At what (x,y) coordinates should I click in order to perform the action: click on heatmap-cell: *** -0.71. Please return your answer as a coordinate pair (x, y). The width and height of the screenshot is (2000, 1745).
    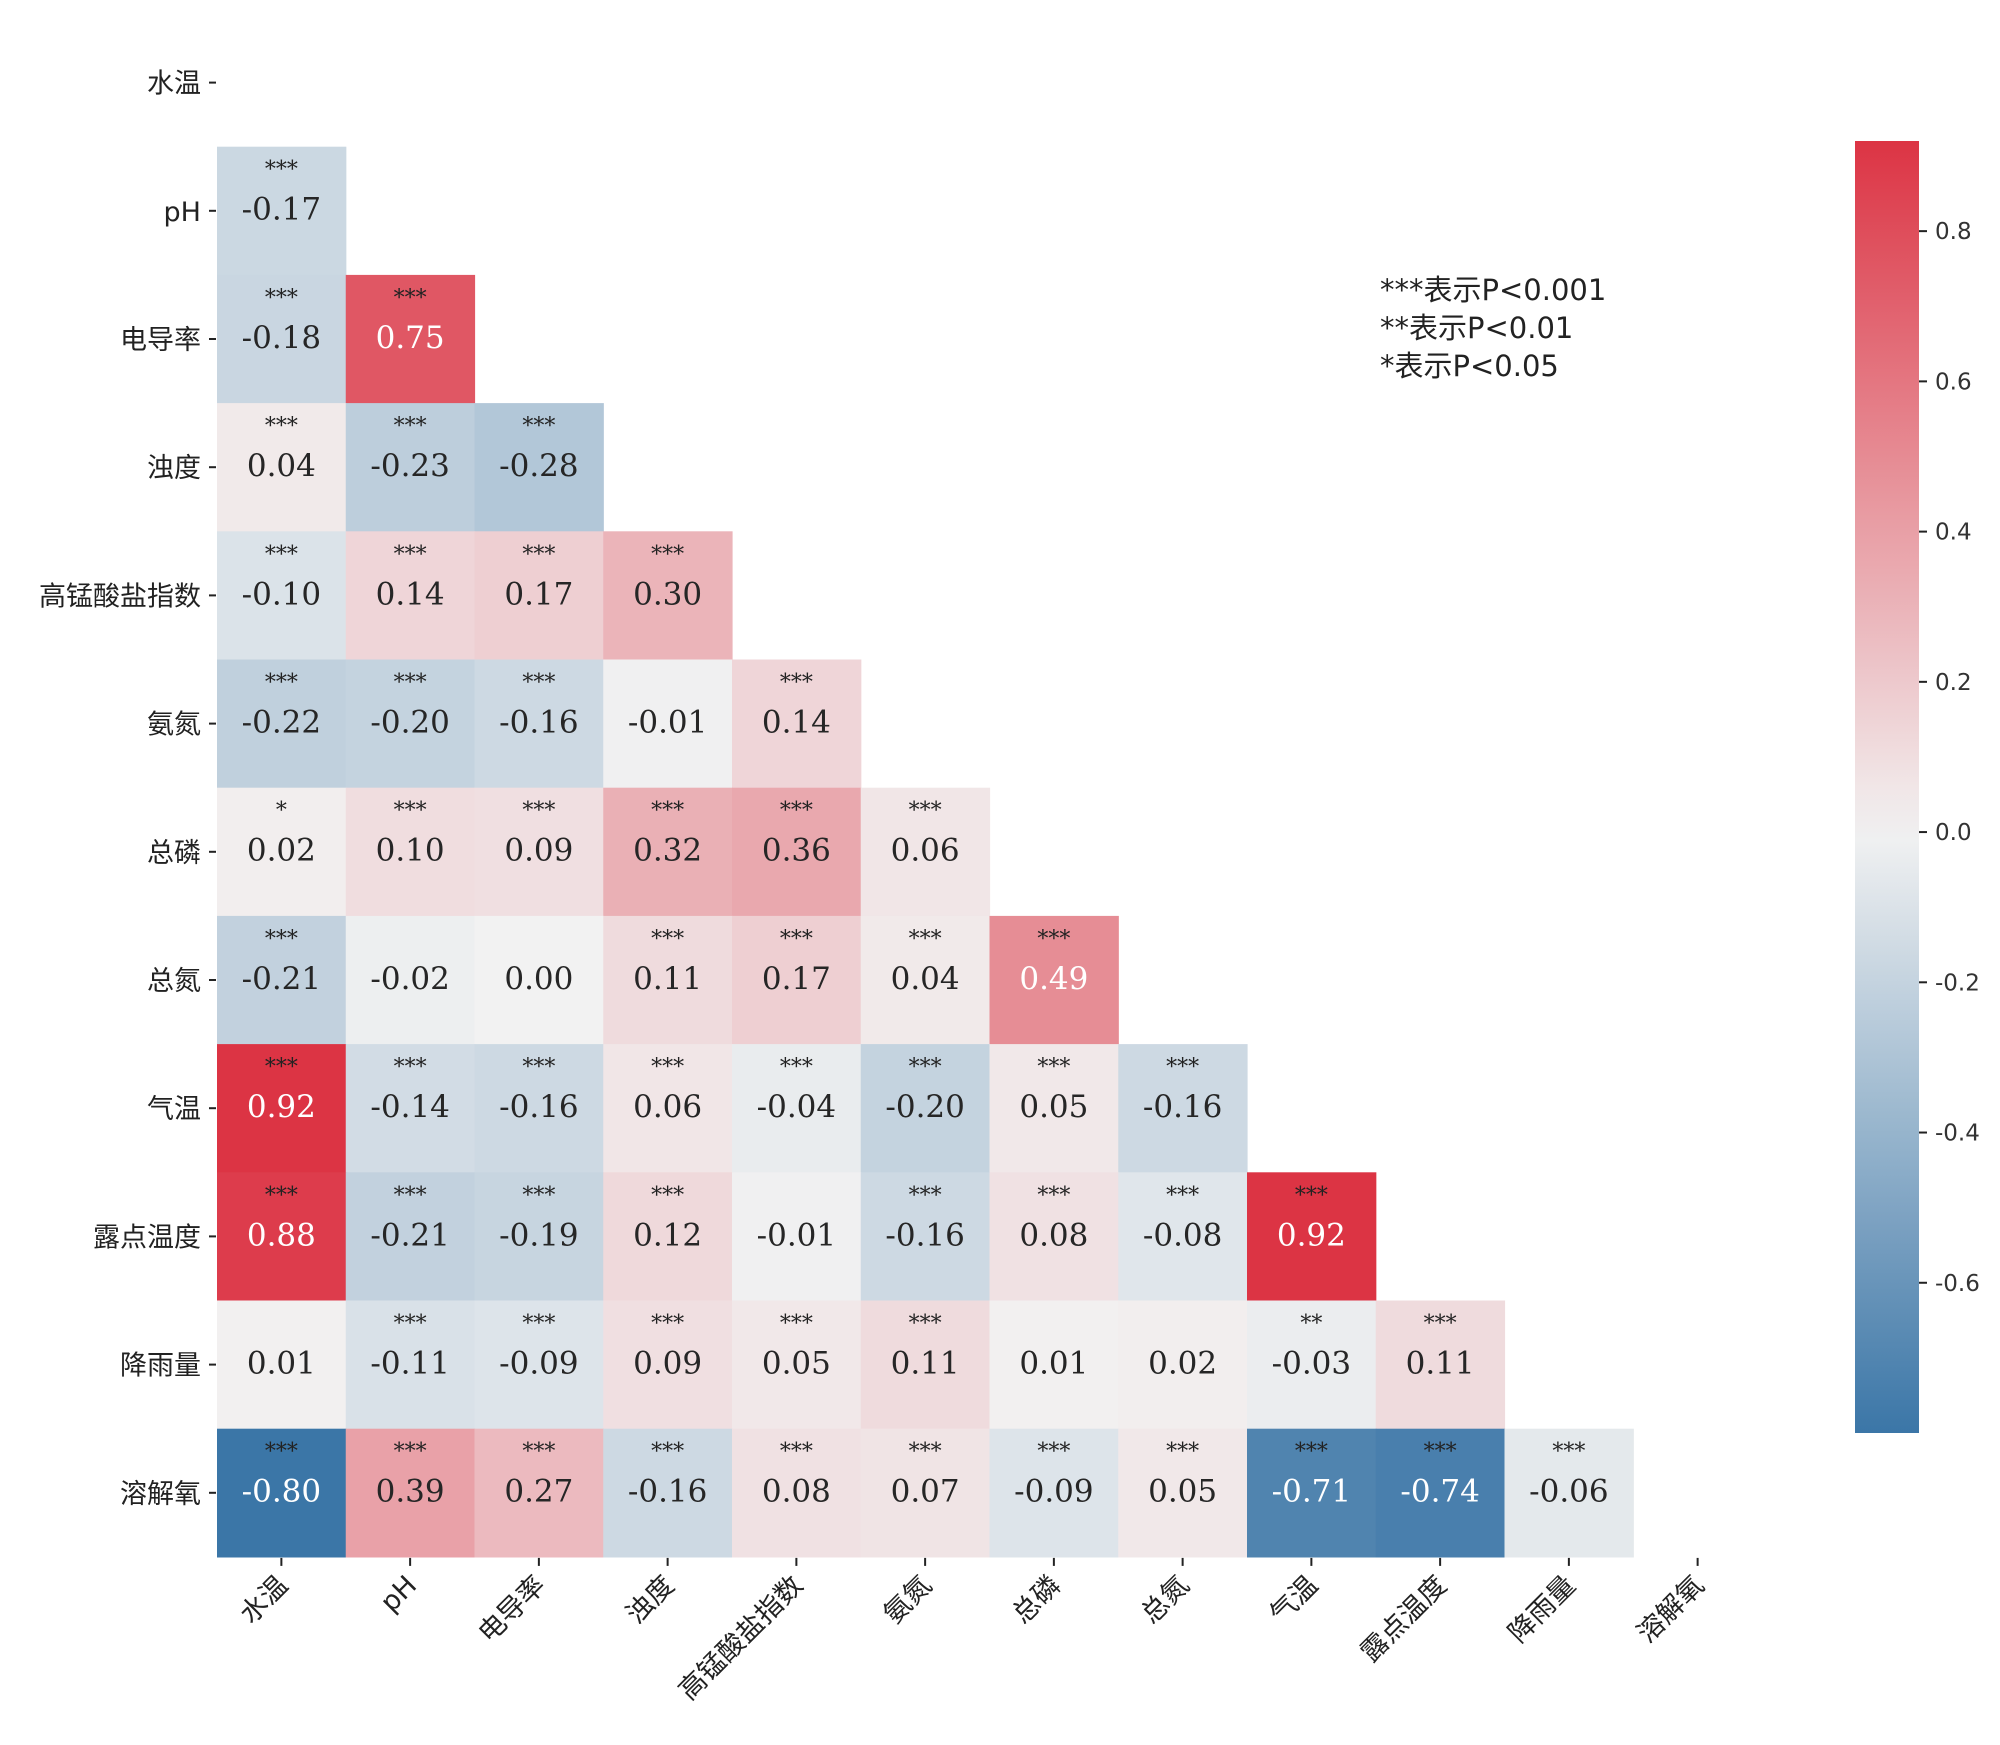
    Looking at the image, I should click on (1312, 1493).